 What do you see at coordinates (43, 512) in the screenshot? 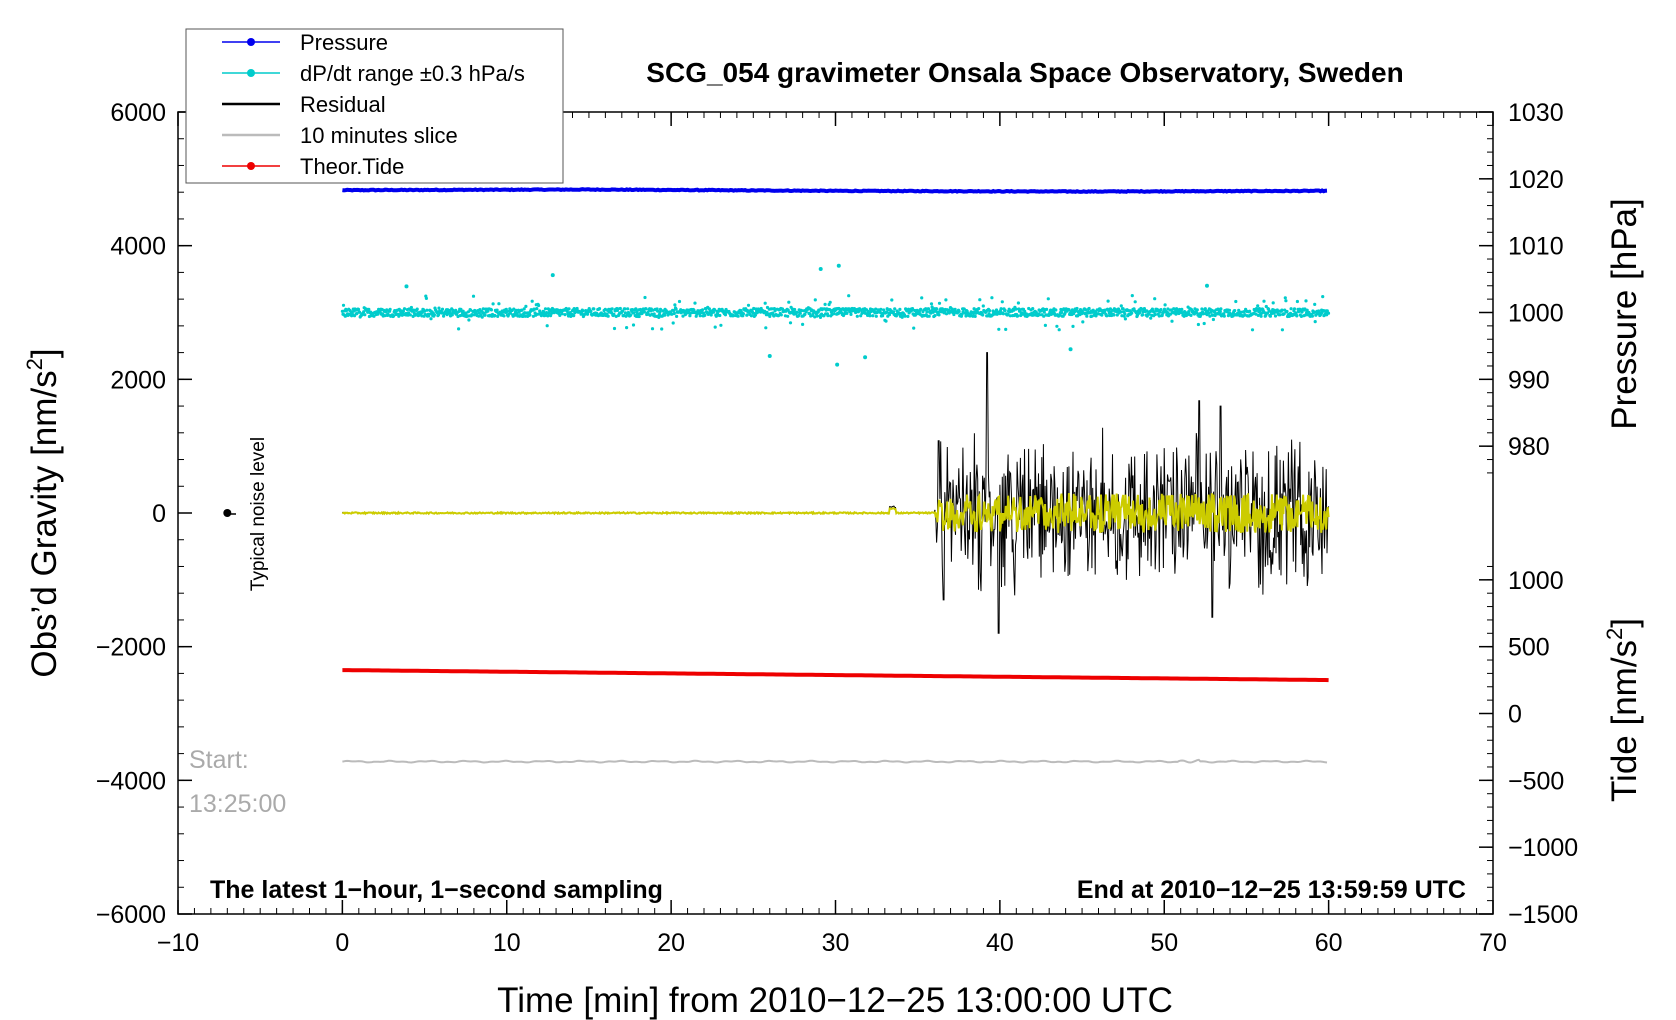
I see `y-axis-label-left: Obs’d Gravity [nm/s2]` at bounding box center [43, 512].